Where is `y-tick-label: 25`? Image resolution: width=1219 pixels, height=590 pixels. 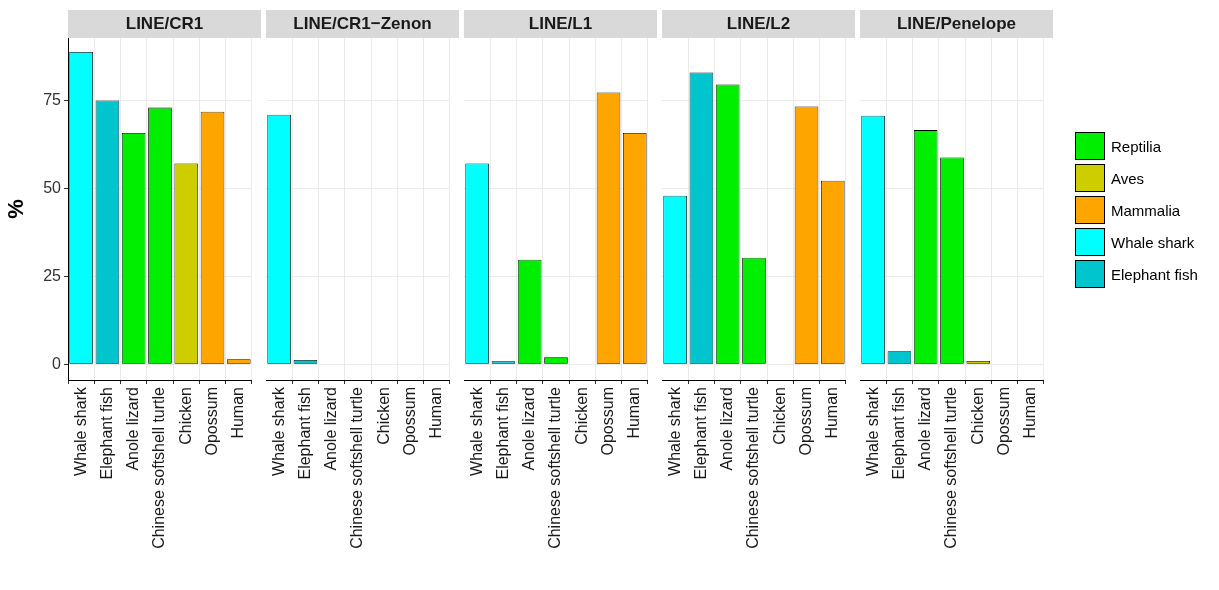 y-tick-label: 25 is located at coordinates (52, 275).